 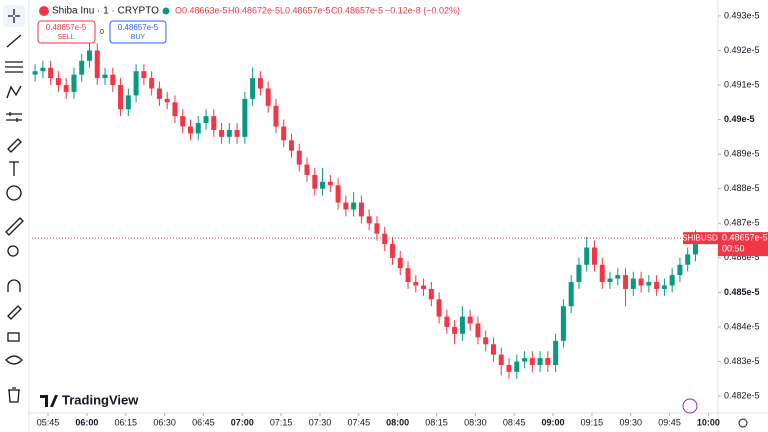 I want to click on crosshair-icon, so click(x=14, y=16).